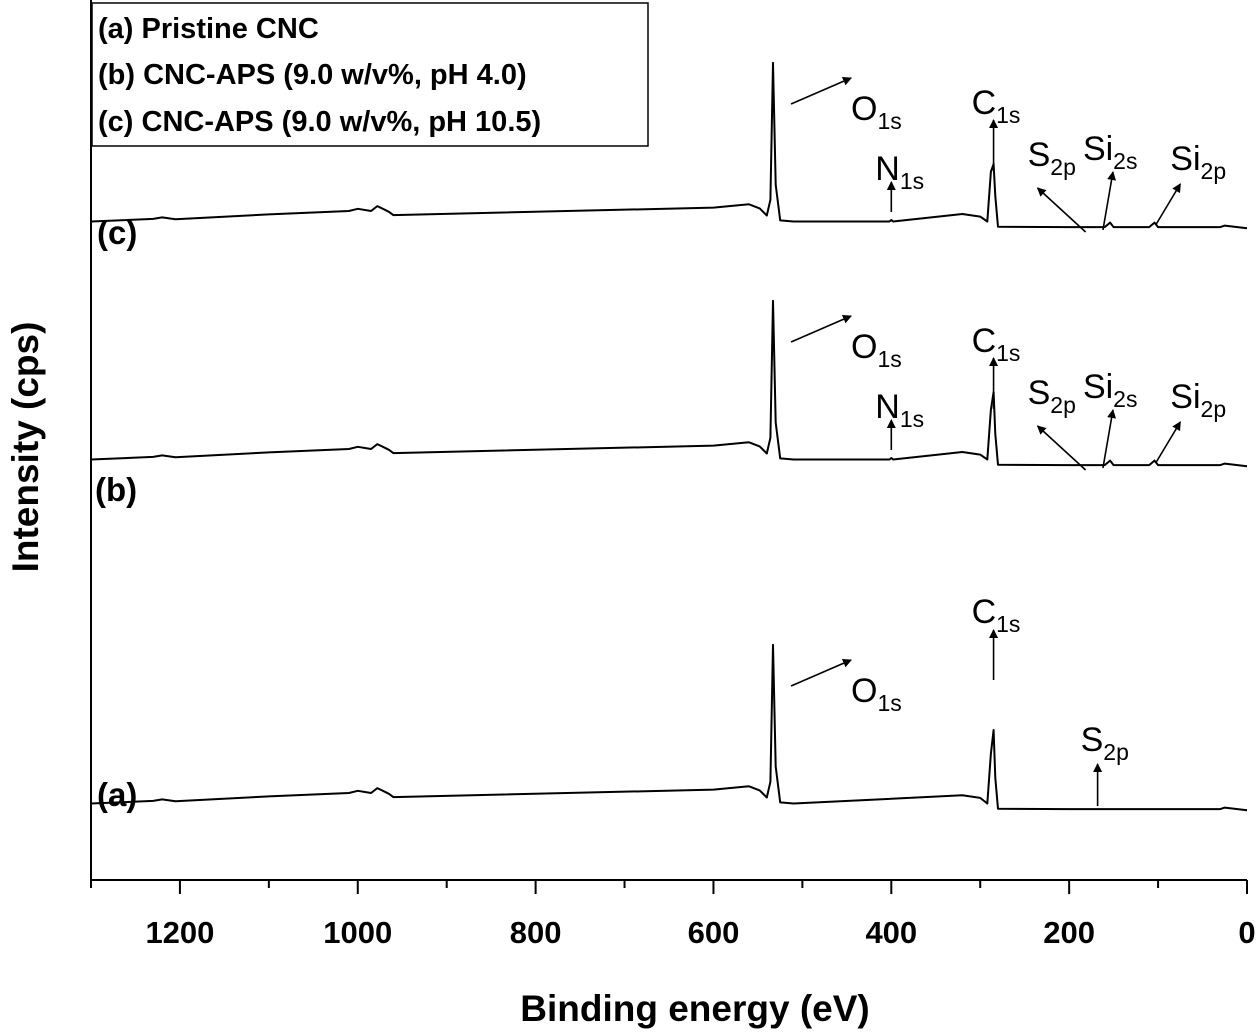 This screenshot has width=1260, height=1033. I want to click on legend-box, so click(370, 74).